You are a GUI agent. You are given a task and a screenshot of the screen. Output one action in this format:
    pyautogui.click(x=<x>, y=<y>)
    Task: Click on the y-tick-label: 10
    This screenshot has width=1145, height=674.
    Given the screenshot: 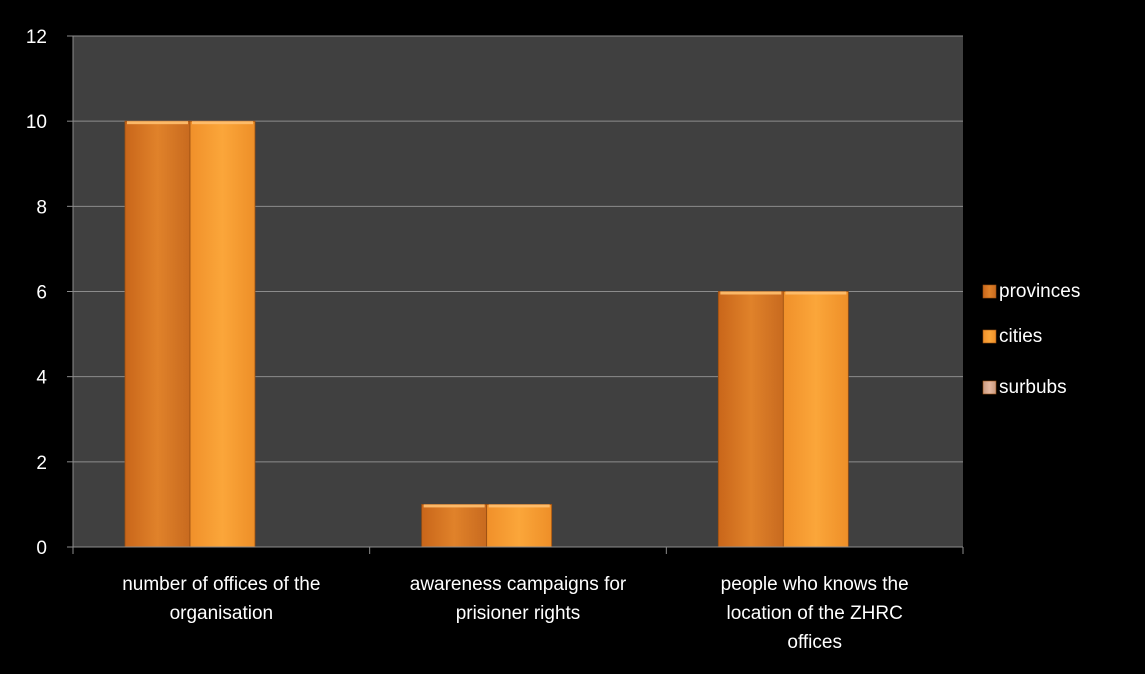 What is the action you would take?
    pyautogui.click(x=36, y=122)
    